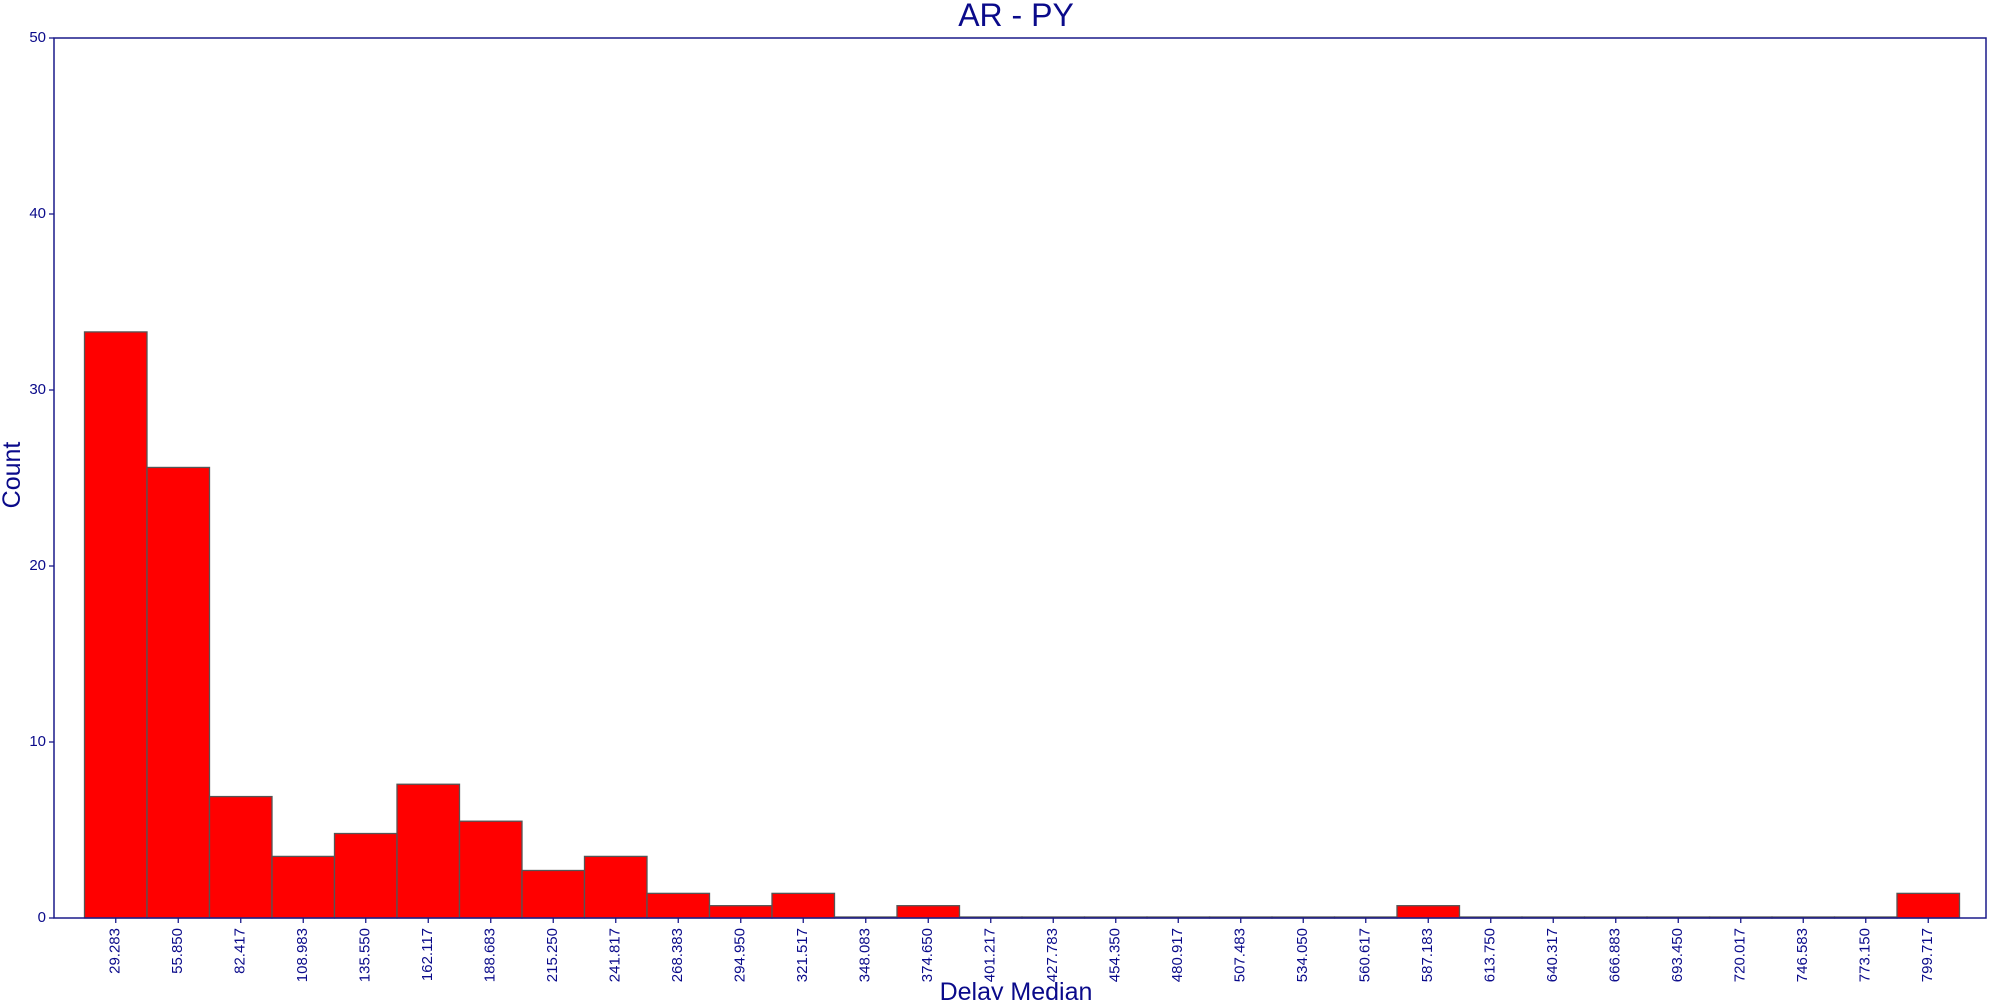  I want to click on x-tick-label: 108.983, so click(302, 955).